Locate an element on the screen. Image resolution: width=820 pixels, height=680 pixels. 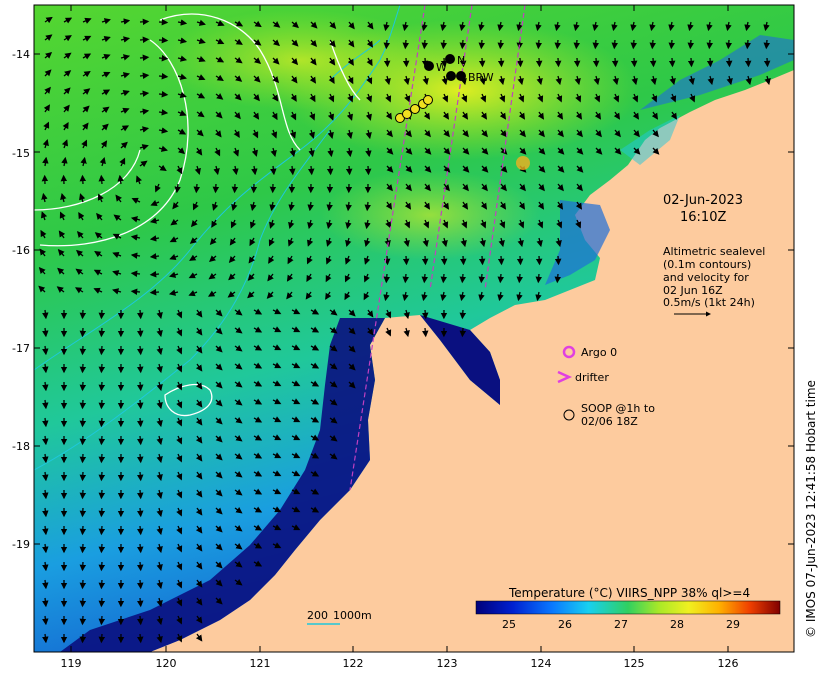
altimetry-line: (0.1m contours) is located at coordinates (707, 264).